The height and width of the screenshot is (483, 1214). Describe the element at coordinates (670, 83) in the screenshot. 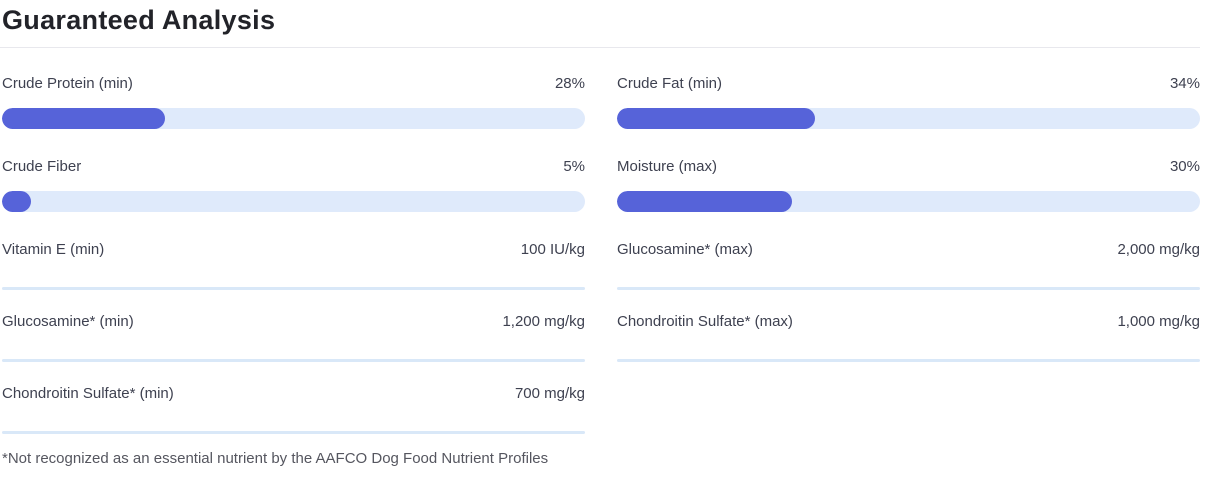

I see `nutrient-label: Crude Fat (min)` at that location.